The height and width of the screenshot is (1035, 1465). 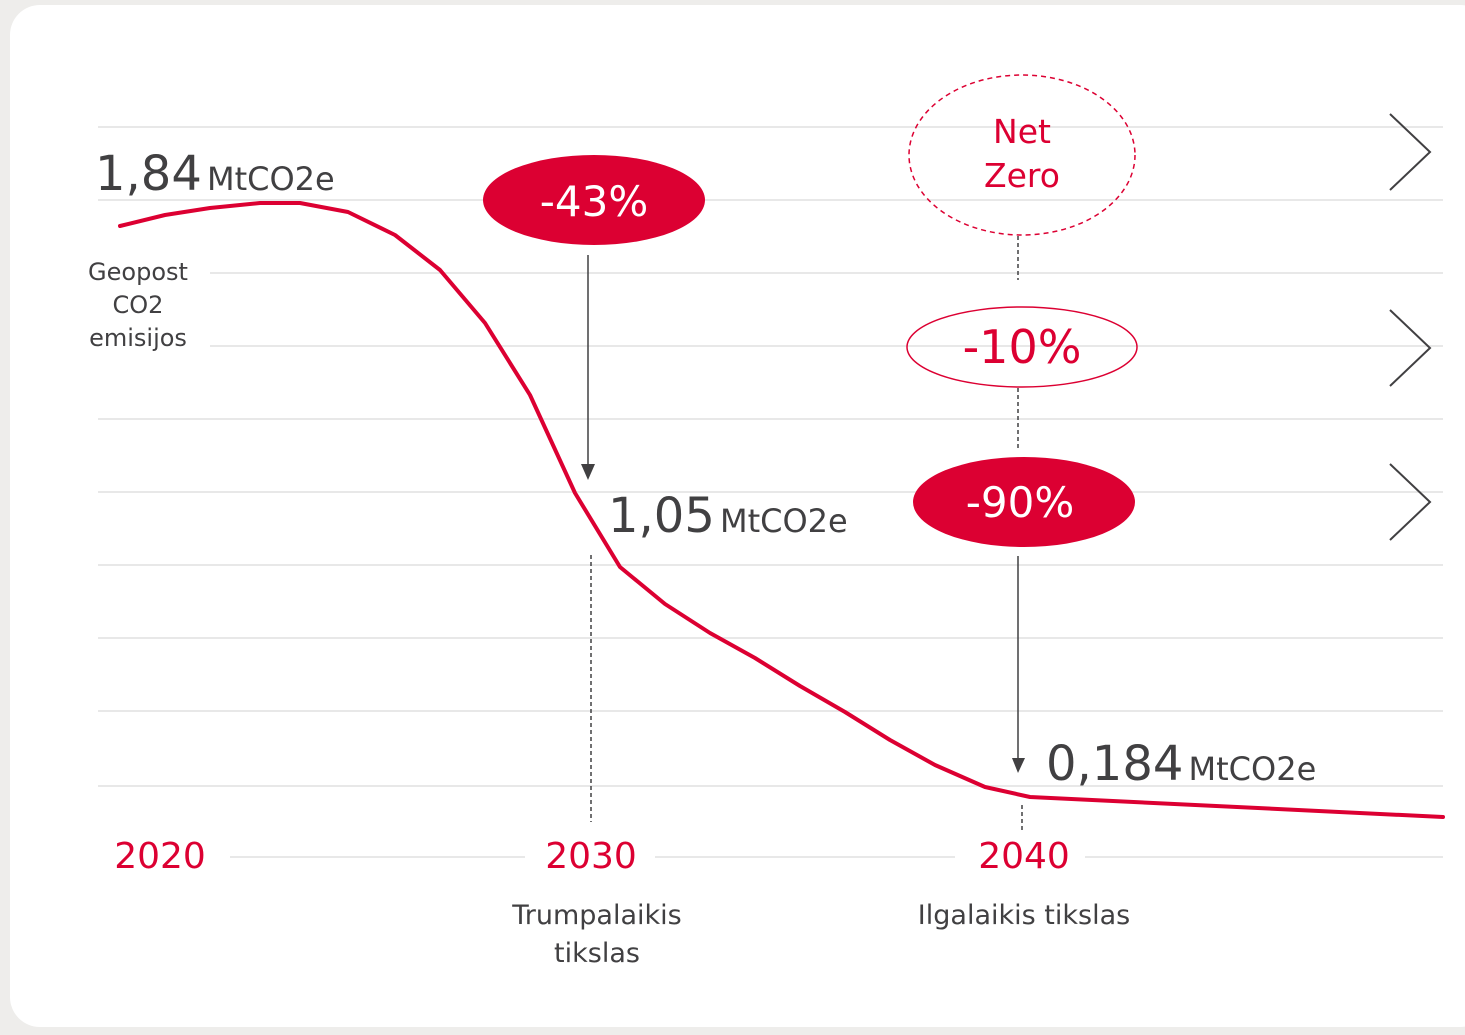 What do you see at coordinates (1114, 764) in the screenshot?
I see `value-number: 0,184` at bounding box center [1114, 764].